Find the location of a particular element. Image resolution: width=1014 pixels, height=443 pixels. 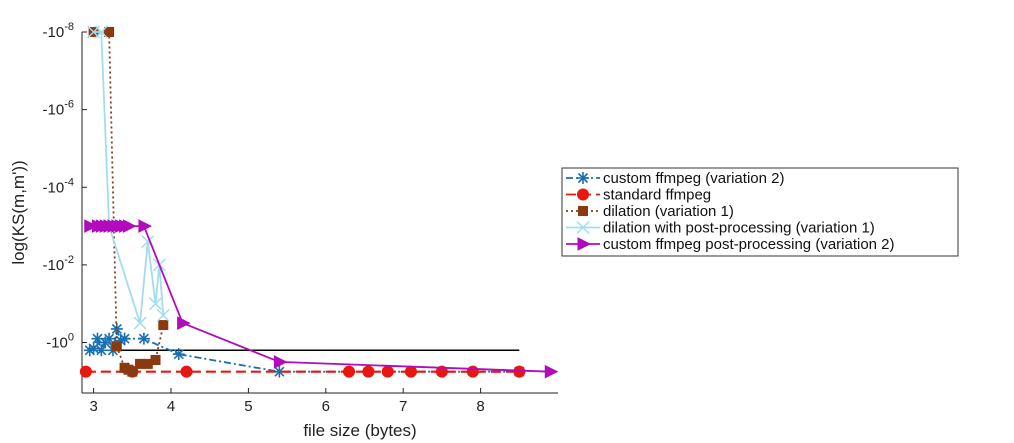

y-axis-label: log(KS(m,m')) is located at coordinates (18, 212).